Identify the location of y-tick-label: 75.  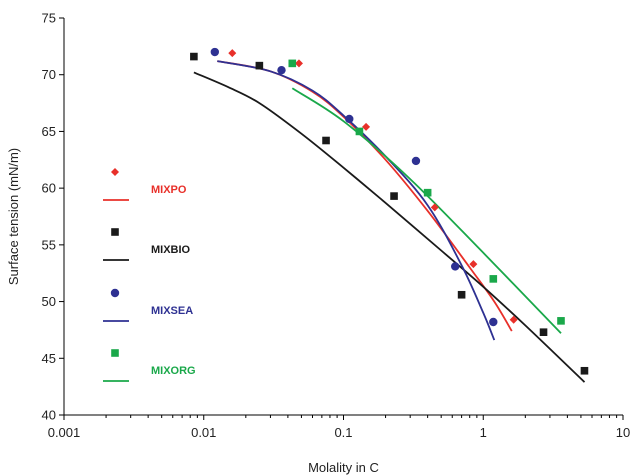
(49, 18).